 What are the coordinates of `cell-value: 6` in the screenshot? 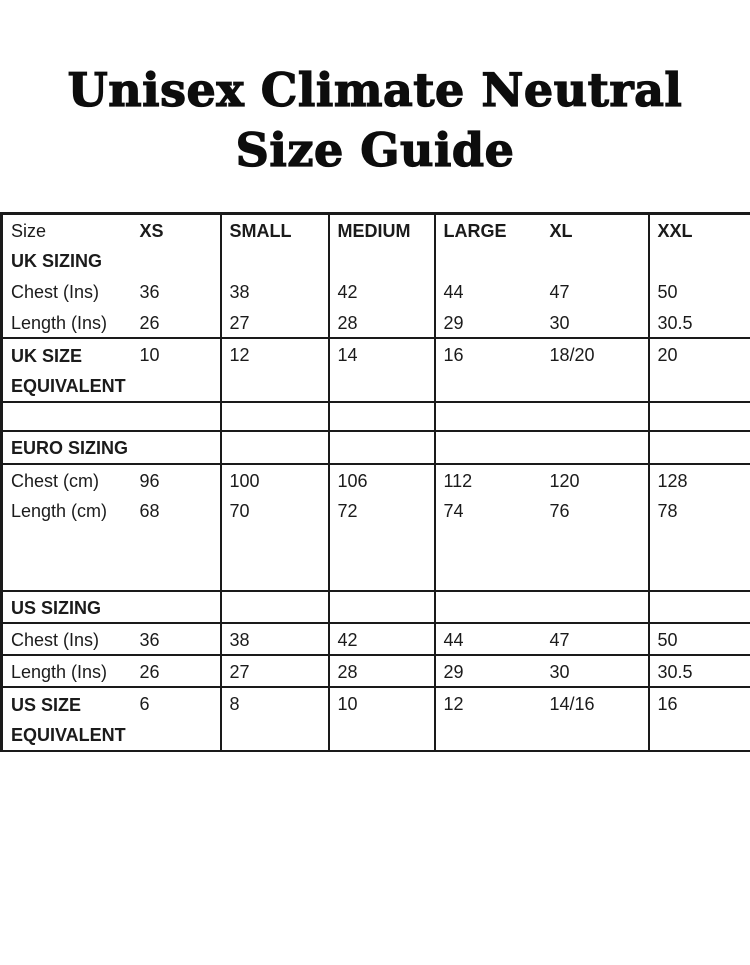 It's located at (176, 719).